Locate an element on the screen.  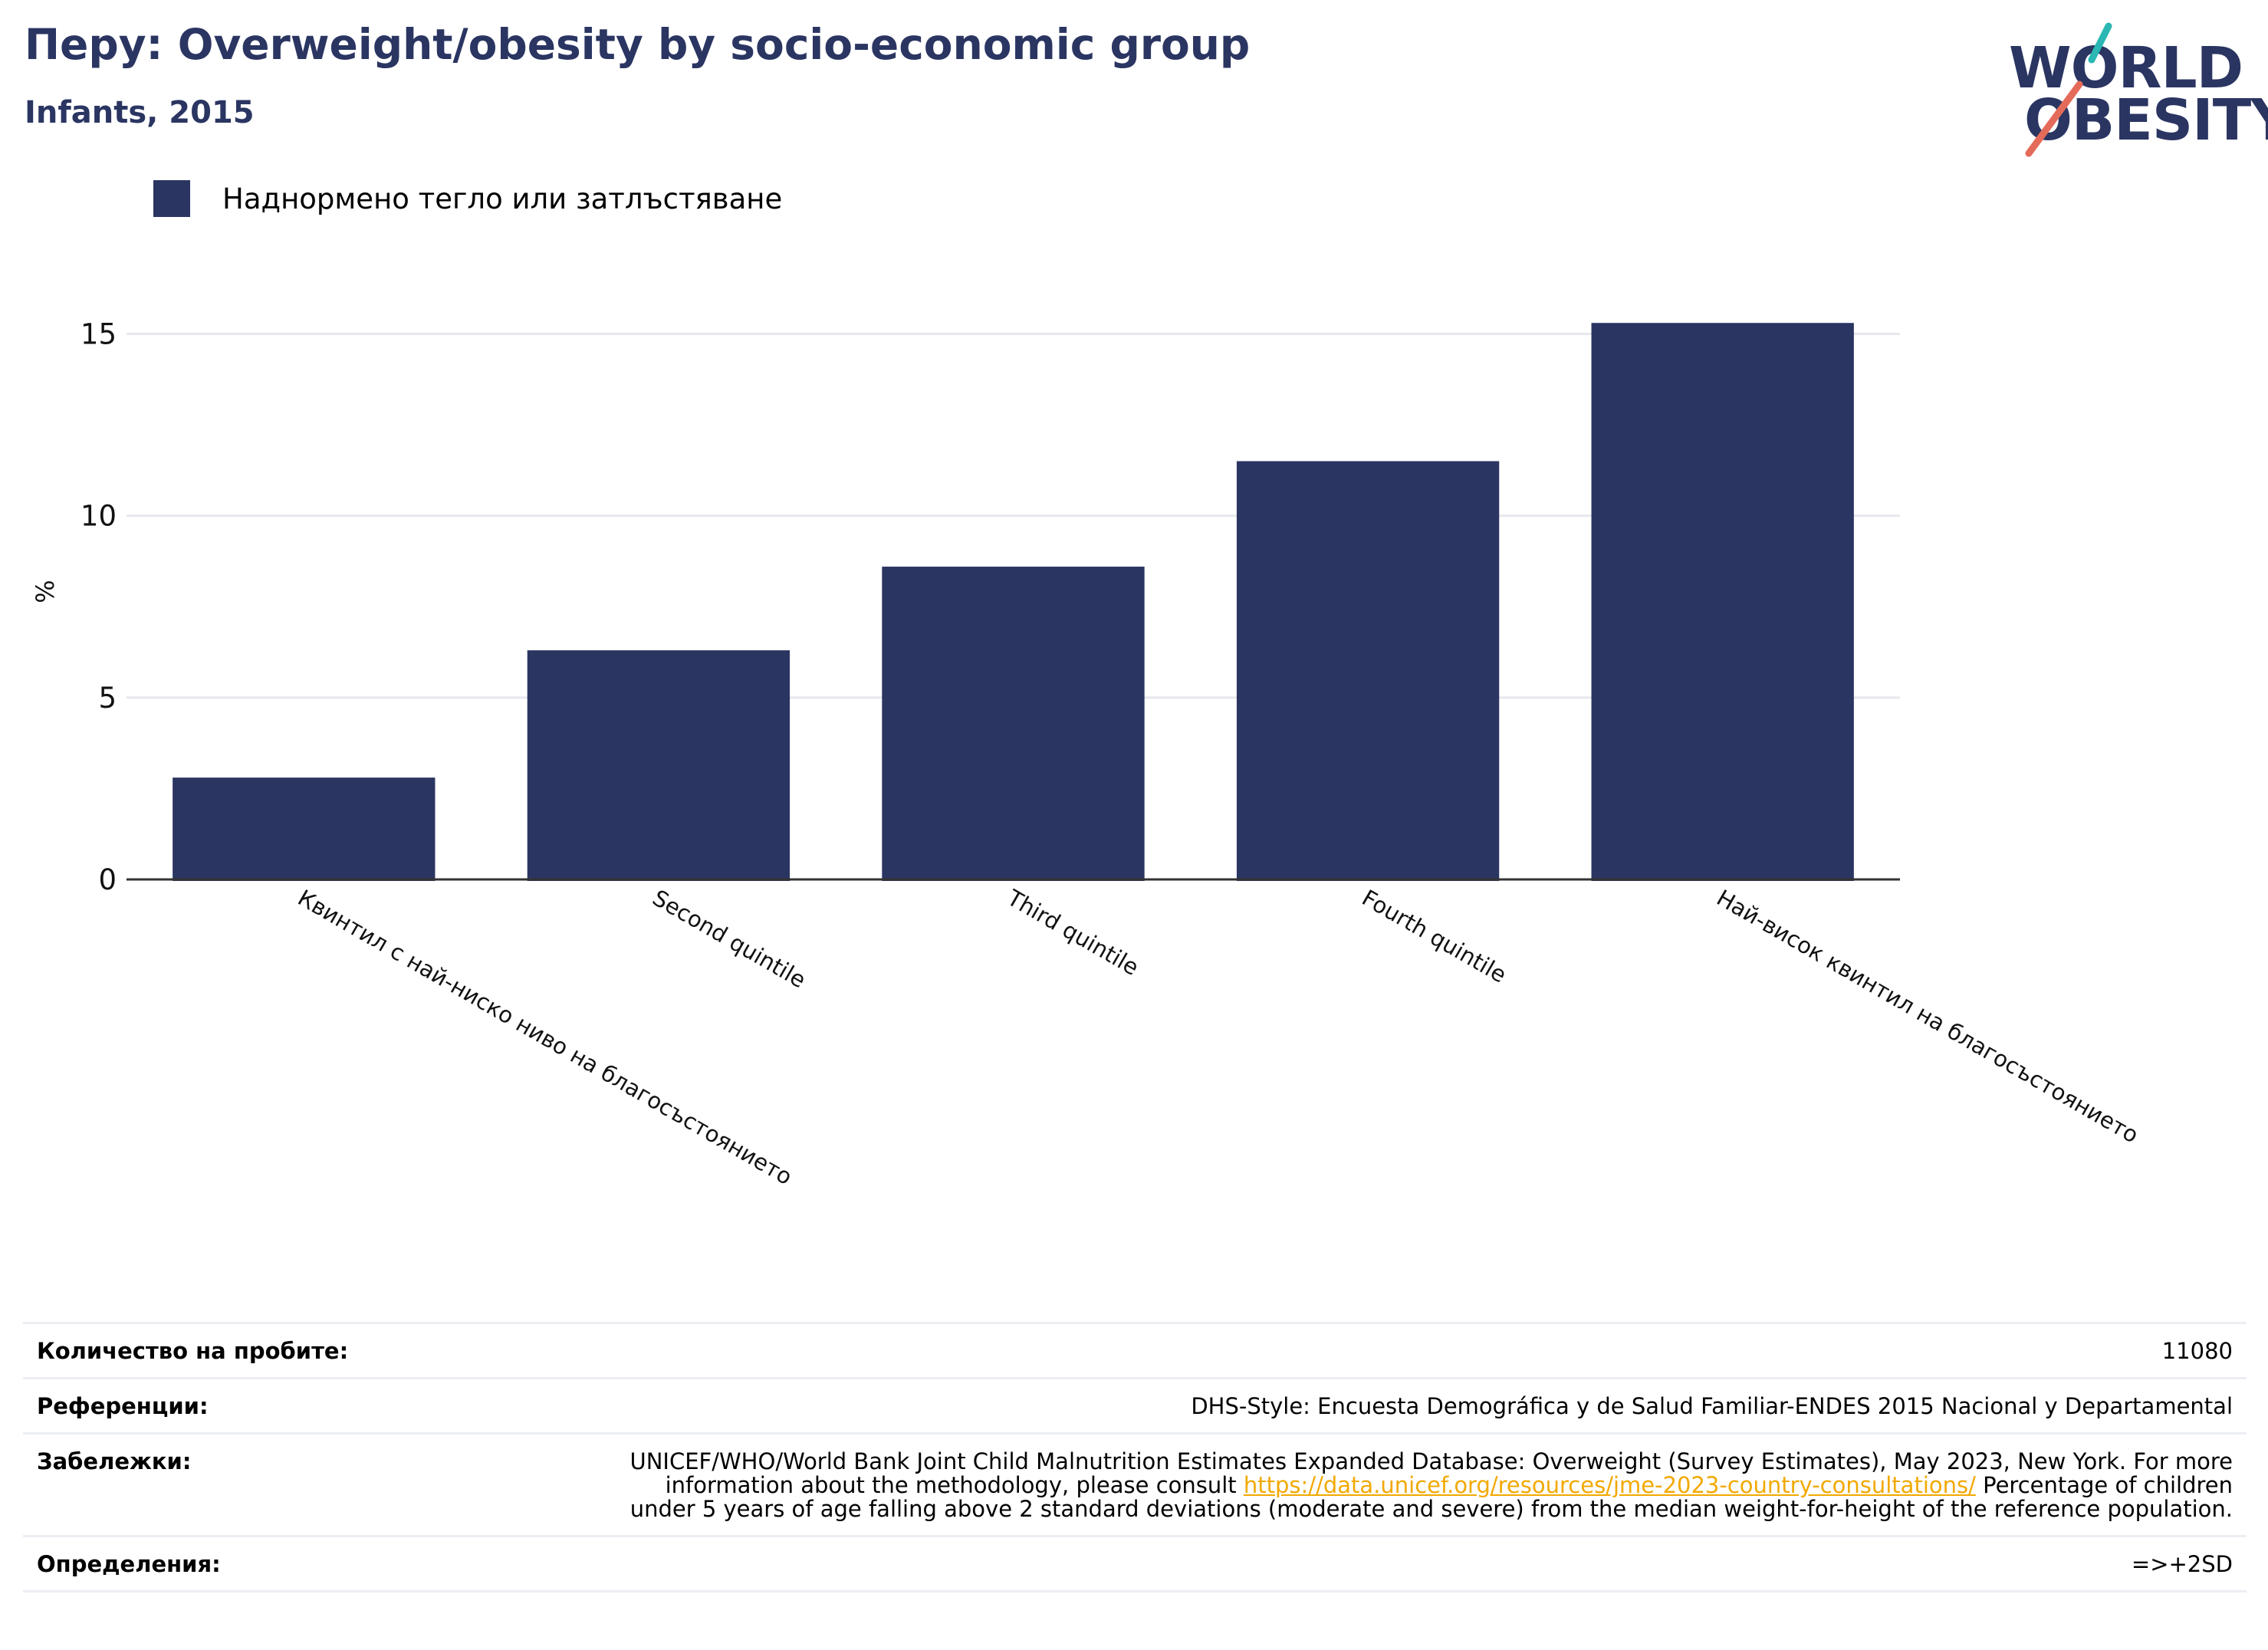
sample-size-label: Количество на пробите: is located at coordinates (193, 1351).